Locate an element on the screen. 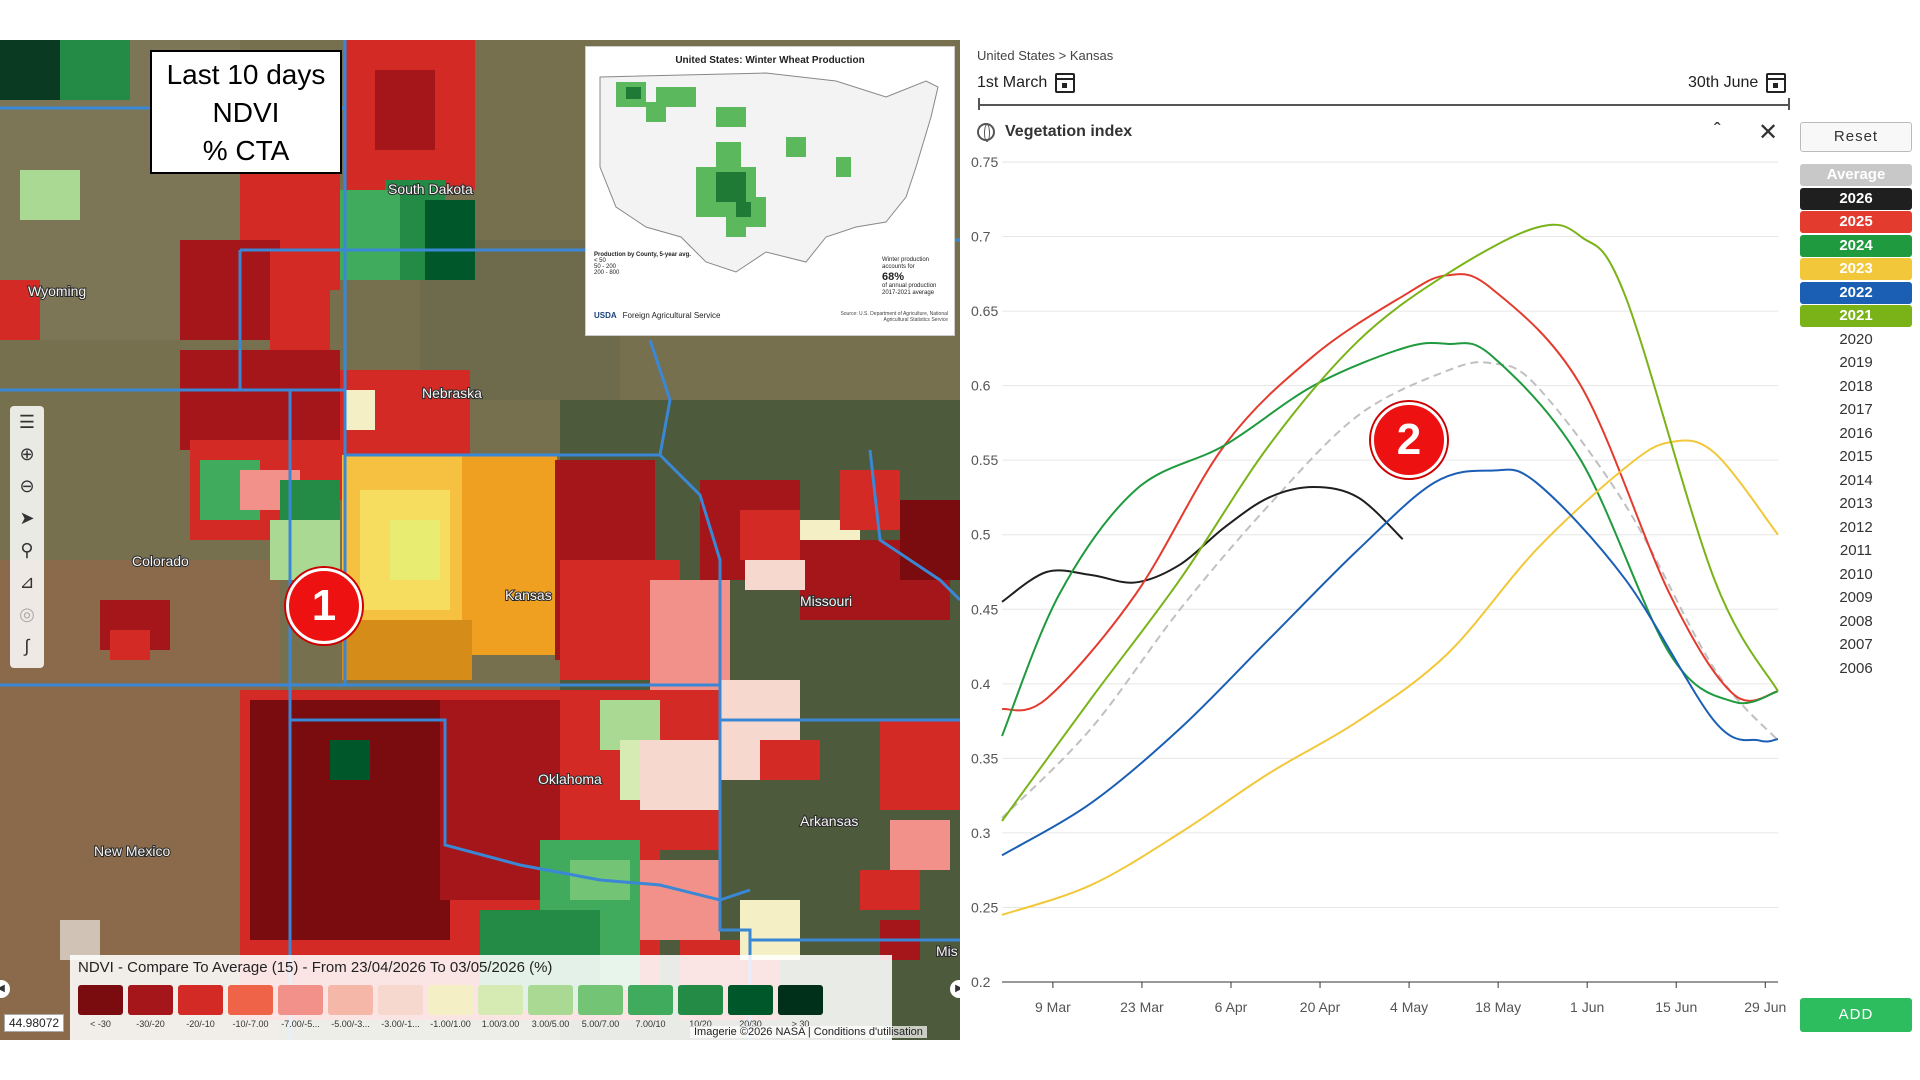 The height and width of the screenshot is (1080, 1920). y-tick-label: 0.6 is located at coordinates (981, 386).